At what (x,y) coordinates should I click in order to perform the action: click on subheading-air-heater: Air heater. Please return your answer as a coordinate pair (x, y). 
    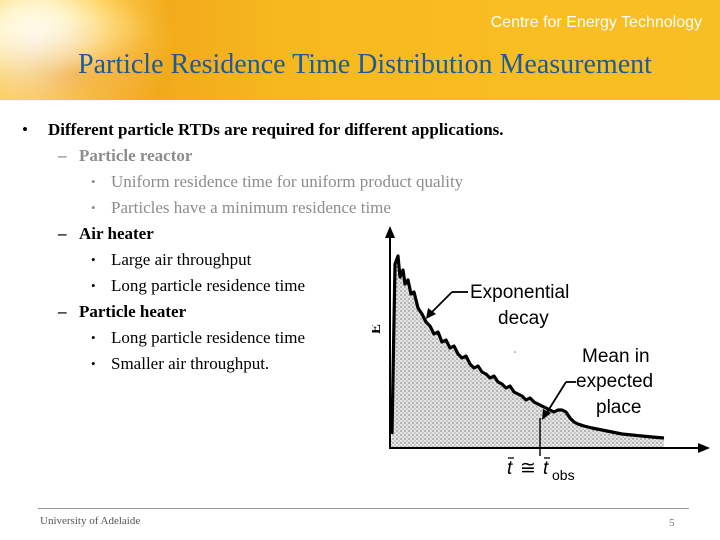
    Looking at the image, I should click on (116, 233).